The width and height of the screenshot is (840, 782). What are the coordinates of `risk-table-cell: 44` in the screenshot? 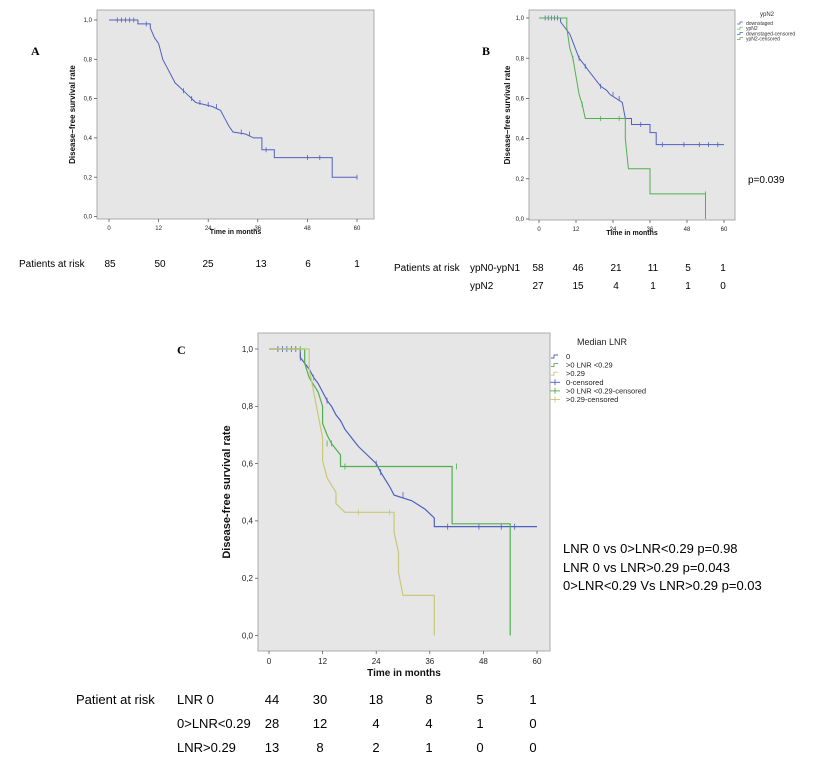 It's located at (272, 699).